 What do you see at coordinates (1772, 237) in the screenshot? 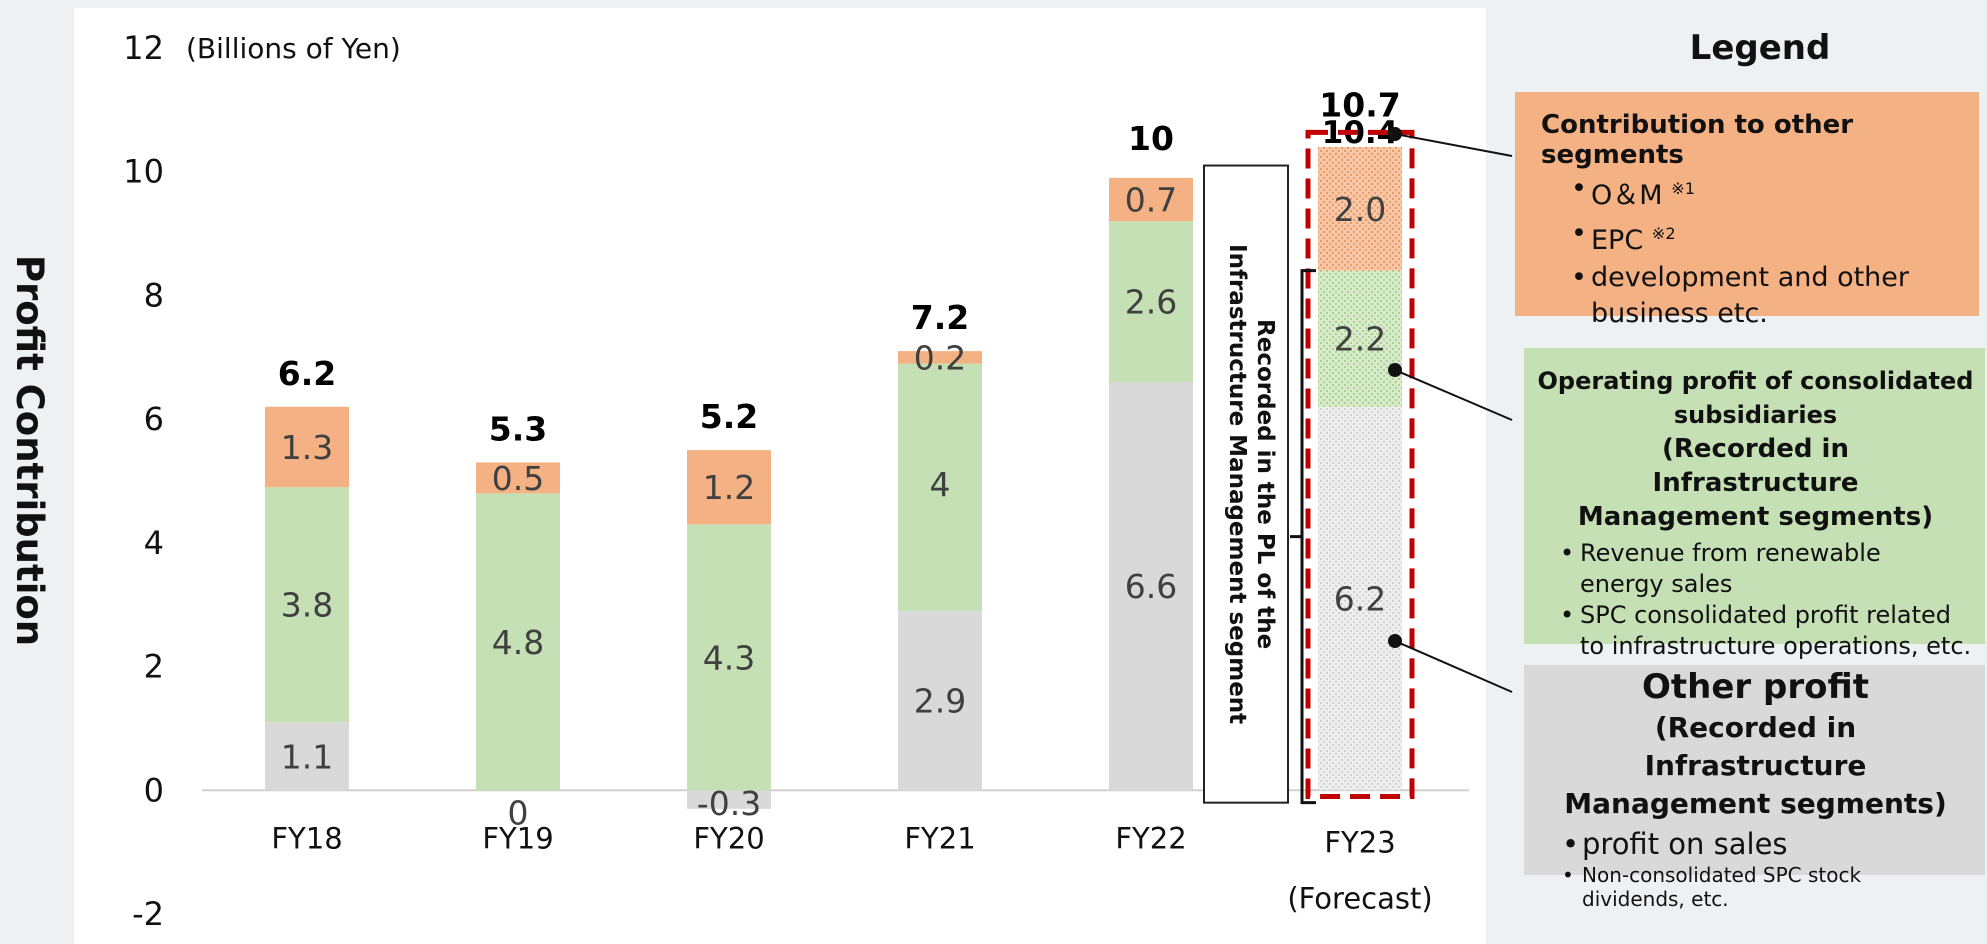
I see `legend-item-epc: EPC ※2` at bounding box center [1772, 237].